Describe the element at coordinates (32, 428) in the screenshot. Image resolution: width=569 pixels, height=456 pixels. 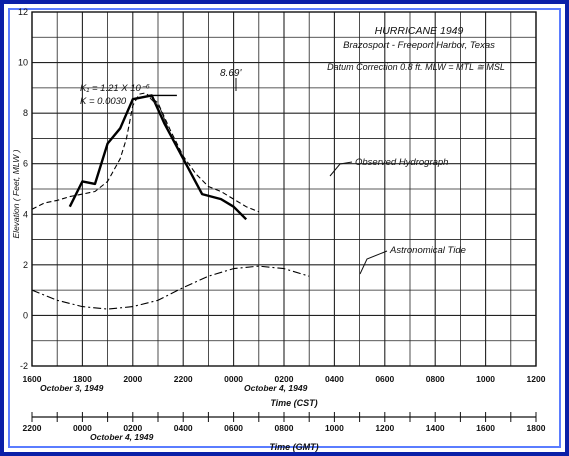
I see `x2-tick-label: 2200` at that location.